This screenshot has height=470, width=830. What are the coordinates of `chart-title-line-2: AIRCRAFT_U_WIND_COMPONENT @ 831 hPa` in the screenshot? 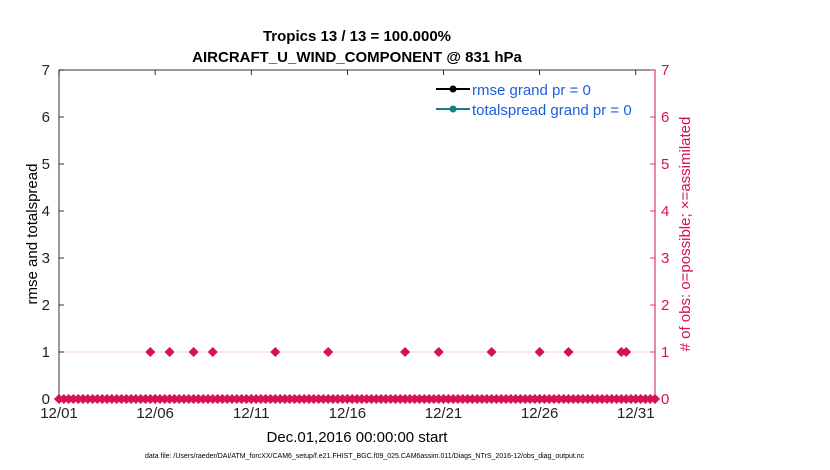 It's located at (357, 57).